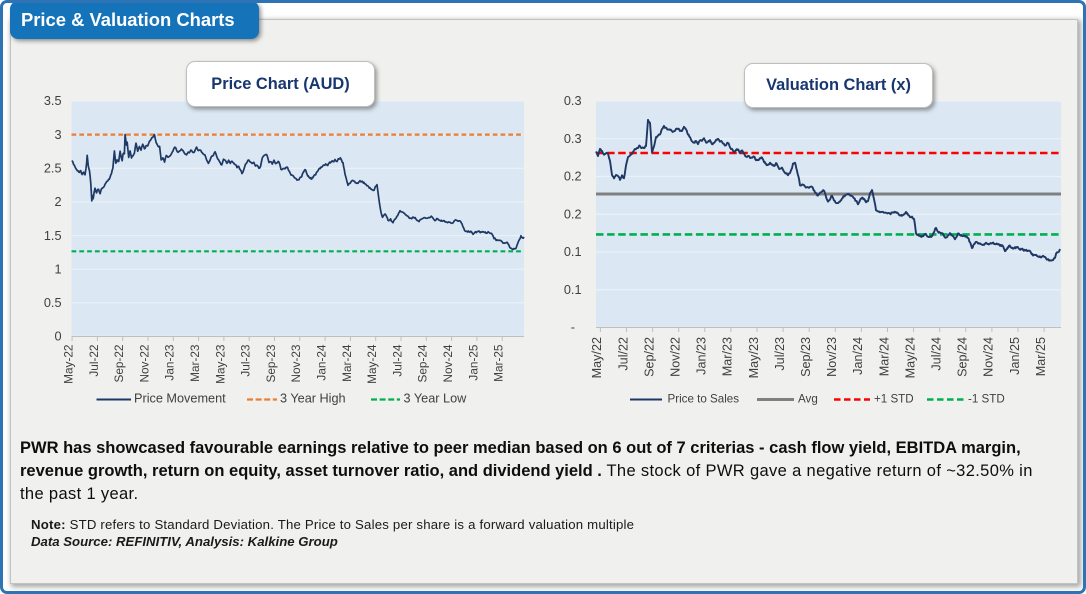  What do you see at coordinates (195, 363) in the screenshot?
I see `svg-text: Mar-23` at bounding box center [195, 363].